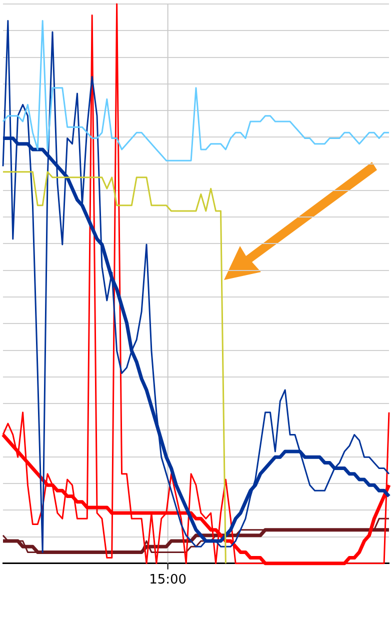 The width and height of the screenshot is (392, 621). What do you see at coordinates (168, 580) in the screenshot?
I see `text: 15:00` at bounding box center [168, 580].